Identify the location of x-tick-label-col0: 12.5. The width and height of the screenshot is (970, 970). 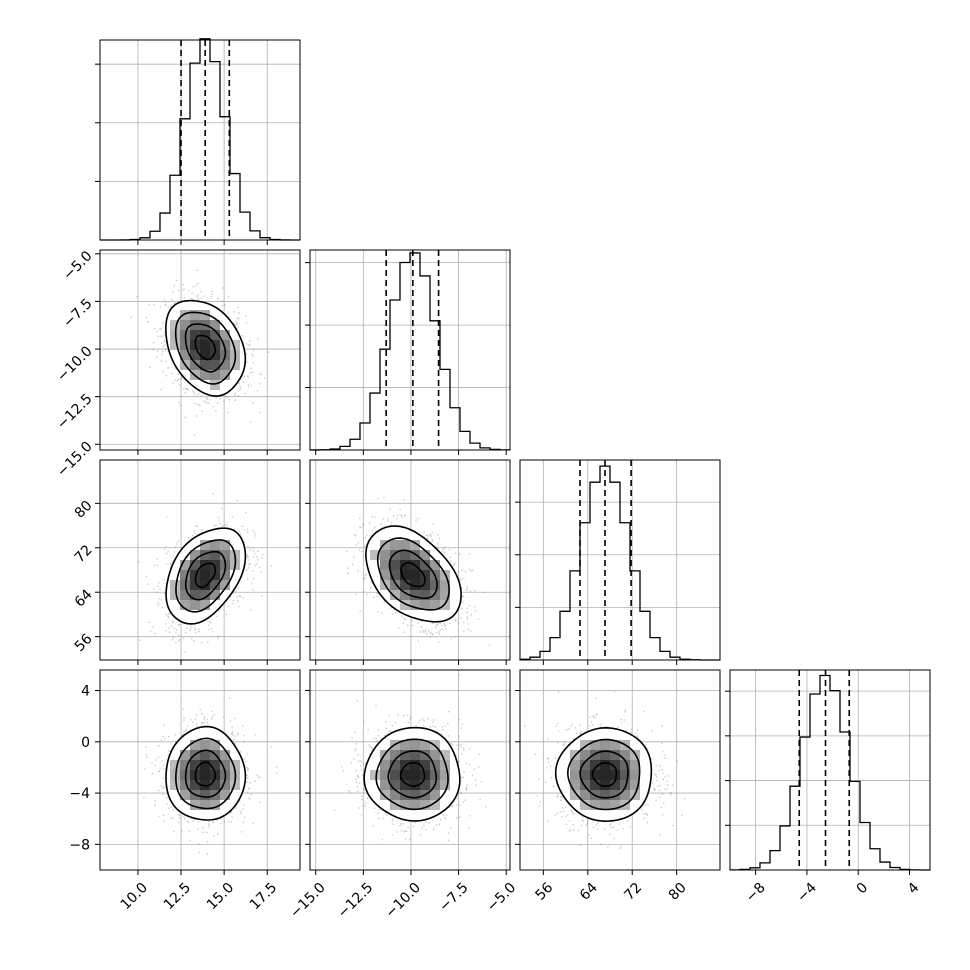
(177, 896).